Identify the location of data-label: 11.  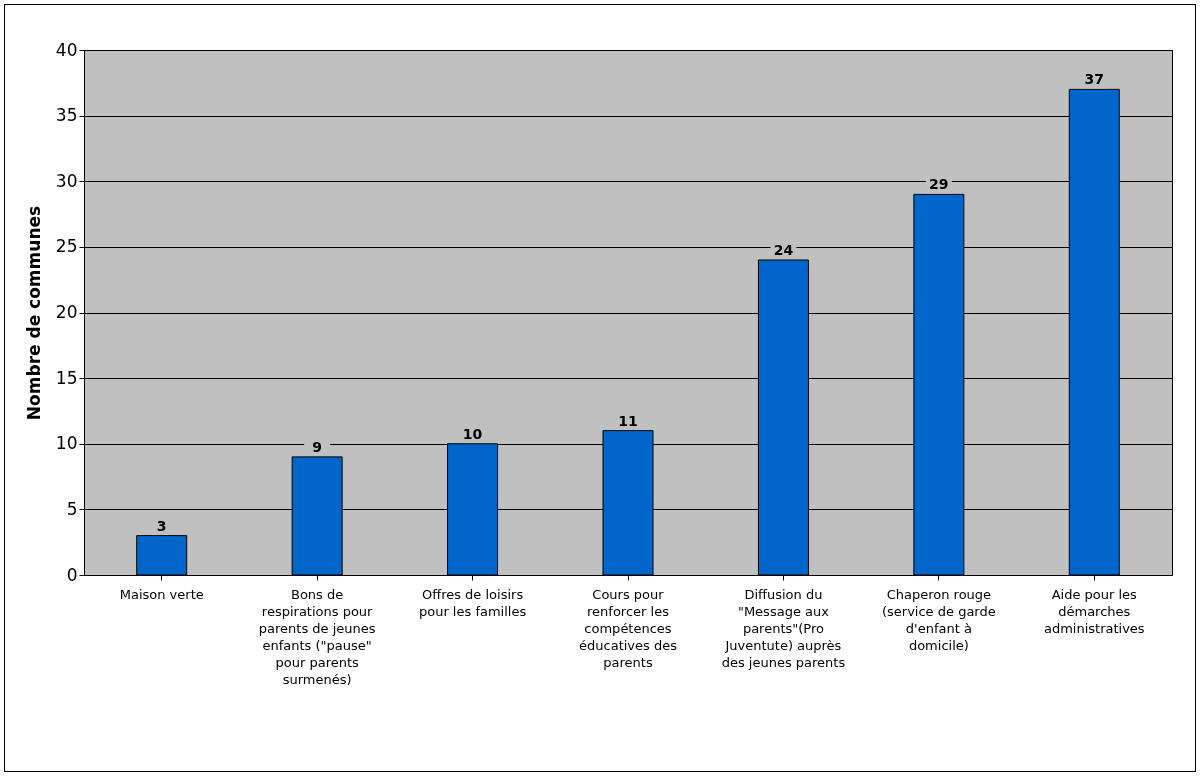
(628, 420).